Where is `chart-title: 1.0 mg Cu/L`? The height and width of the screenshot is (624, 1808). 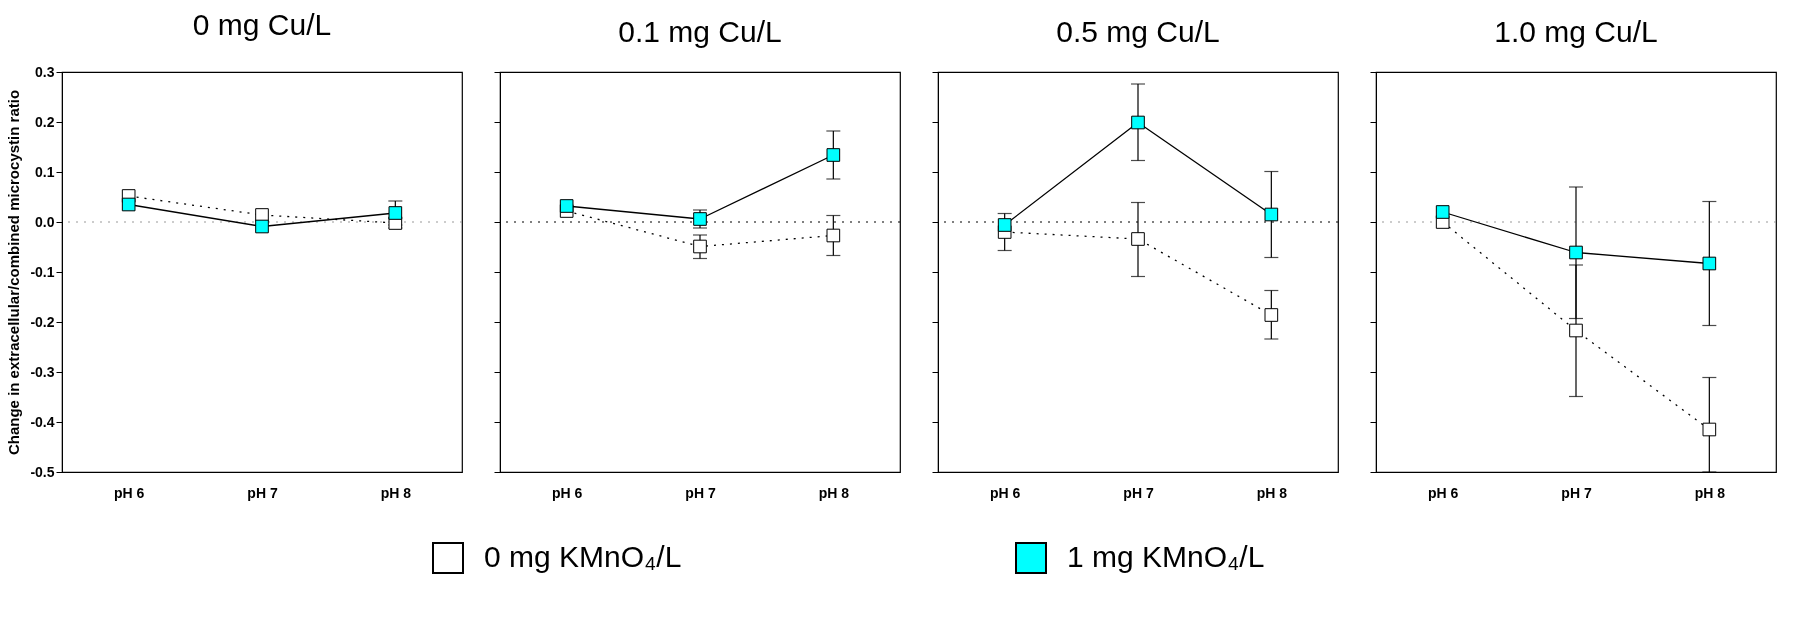
chart-title: 1.0 mg Cu/L is located at coordinates (1576, 31).